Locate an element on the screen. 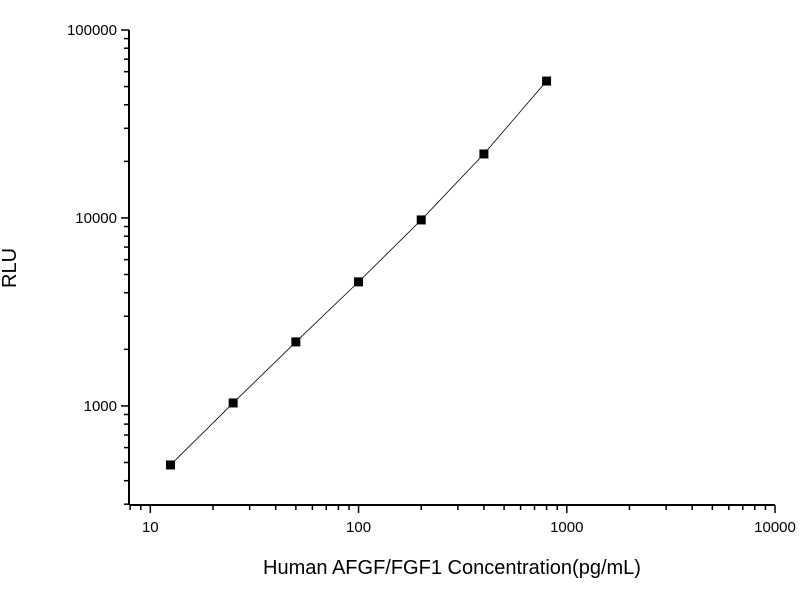 The width and height of the screenshot is (800, 600). x-axis-title: Human AFGF/FGF1 Concentration(pg/mL) is located at coordinates (452, 568).